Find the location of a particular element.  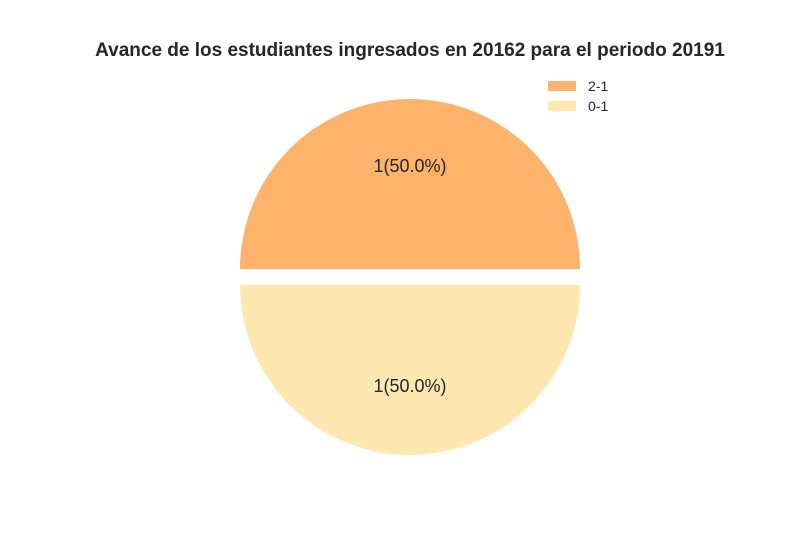

legend-label: 0-1 is located at coordinates (598, 106).